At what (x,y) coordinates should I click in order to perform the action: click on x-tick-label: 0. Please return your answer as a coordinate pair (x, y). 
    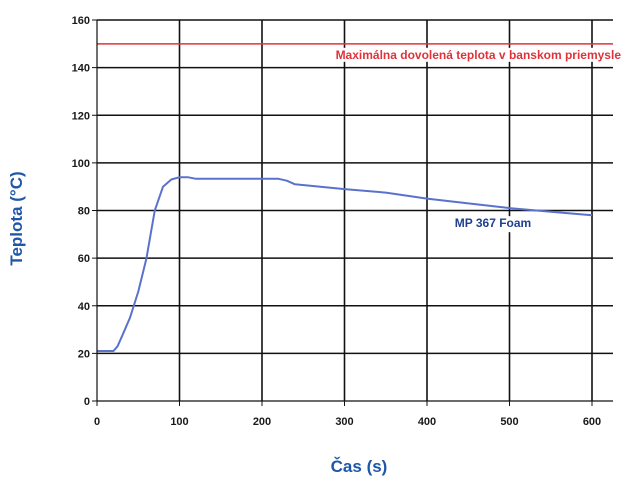
    Looking at the image, I should click on (97, 422).